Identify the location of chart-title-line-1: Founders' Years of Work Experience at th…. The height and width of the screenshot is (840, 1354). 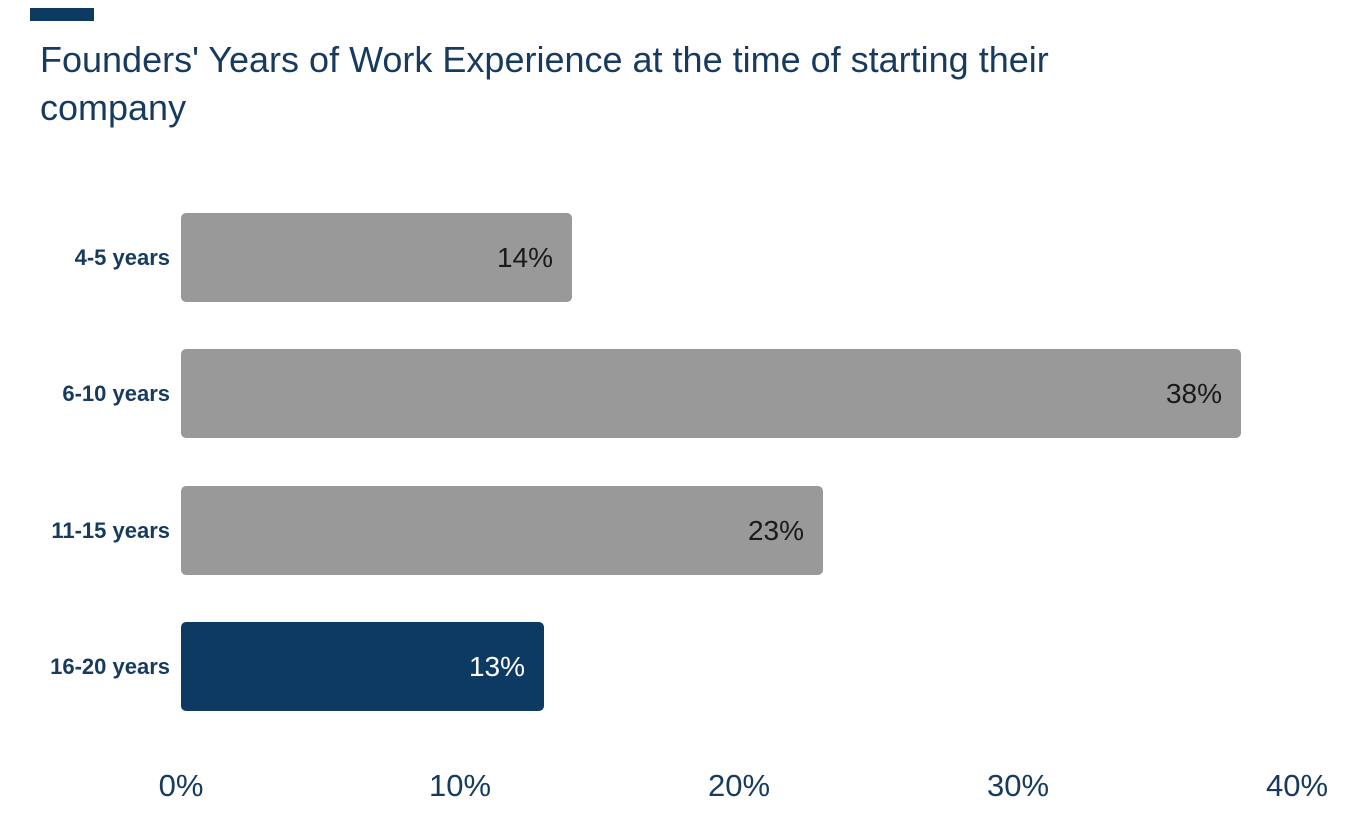
(544, 59).